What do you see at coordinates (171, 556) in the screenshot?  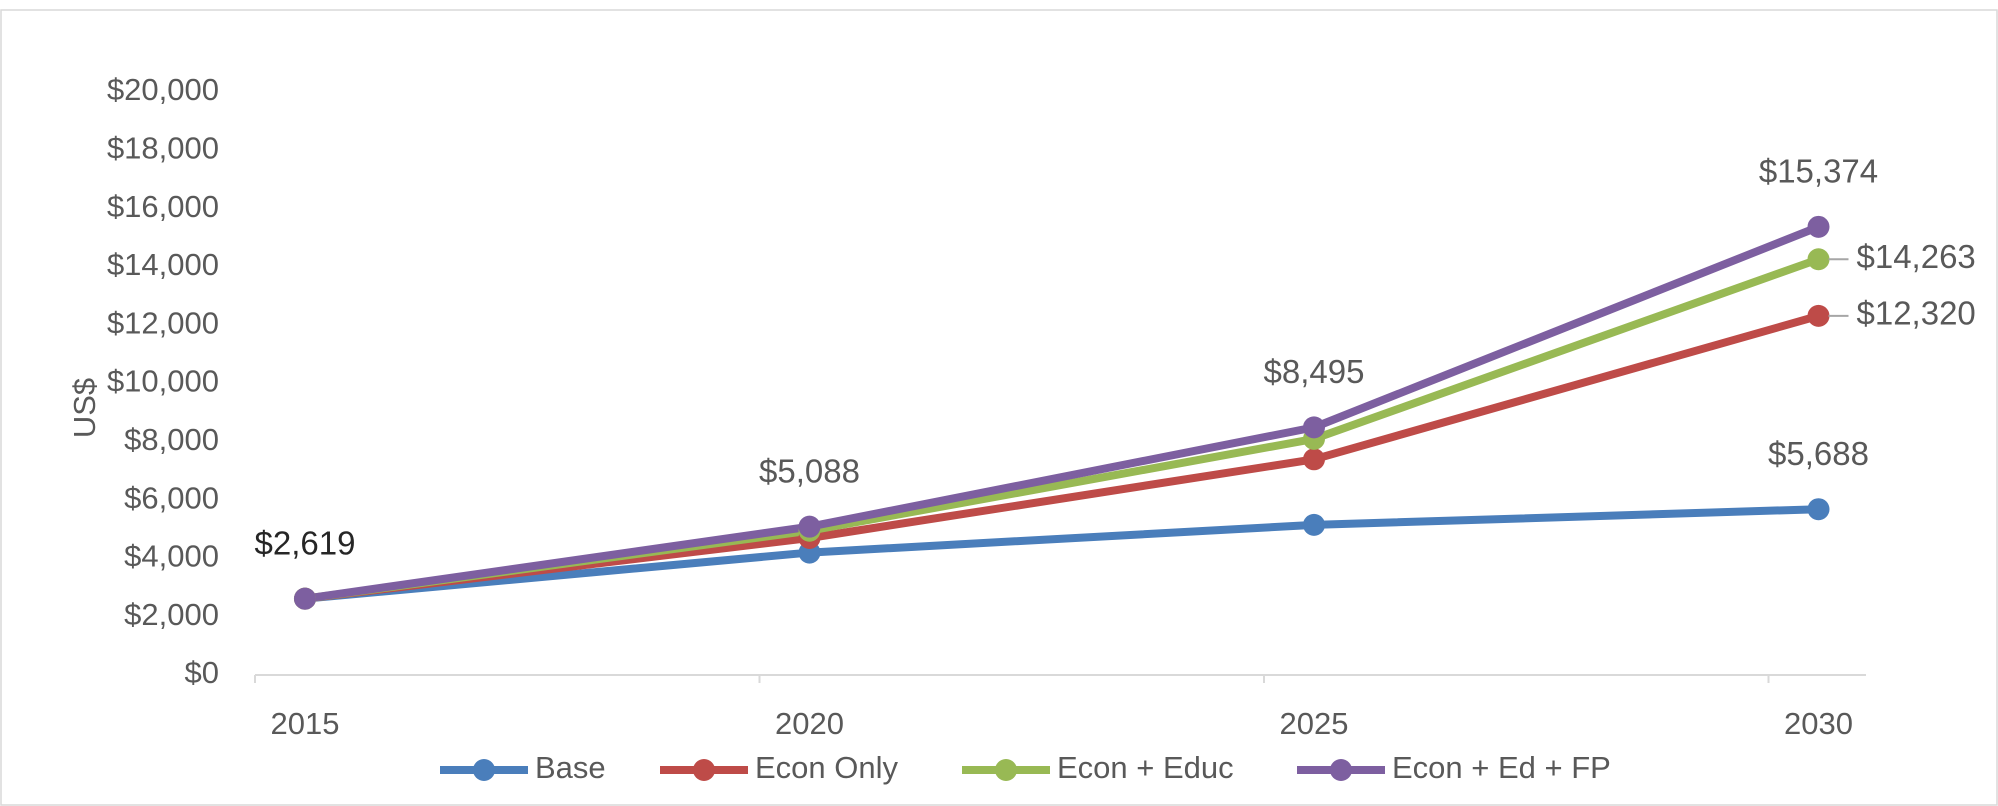 I see `y-tick-label: $4,000` at bounding box center [171, 556].